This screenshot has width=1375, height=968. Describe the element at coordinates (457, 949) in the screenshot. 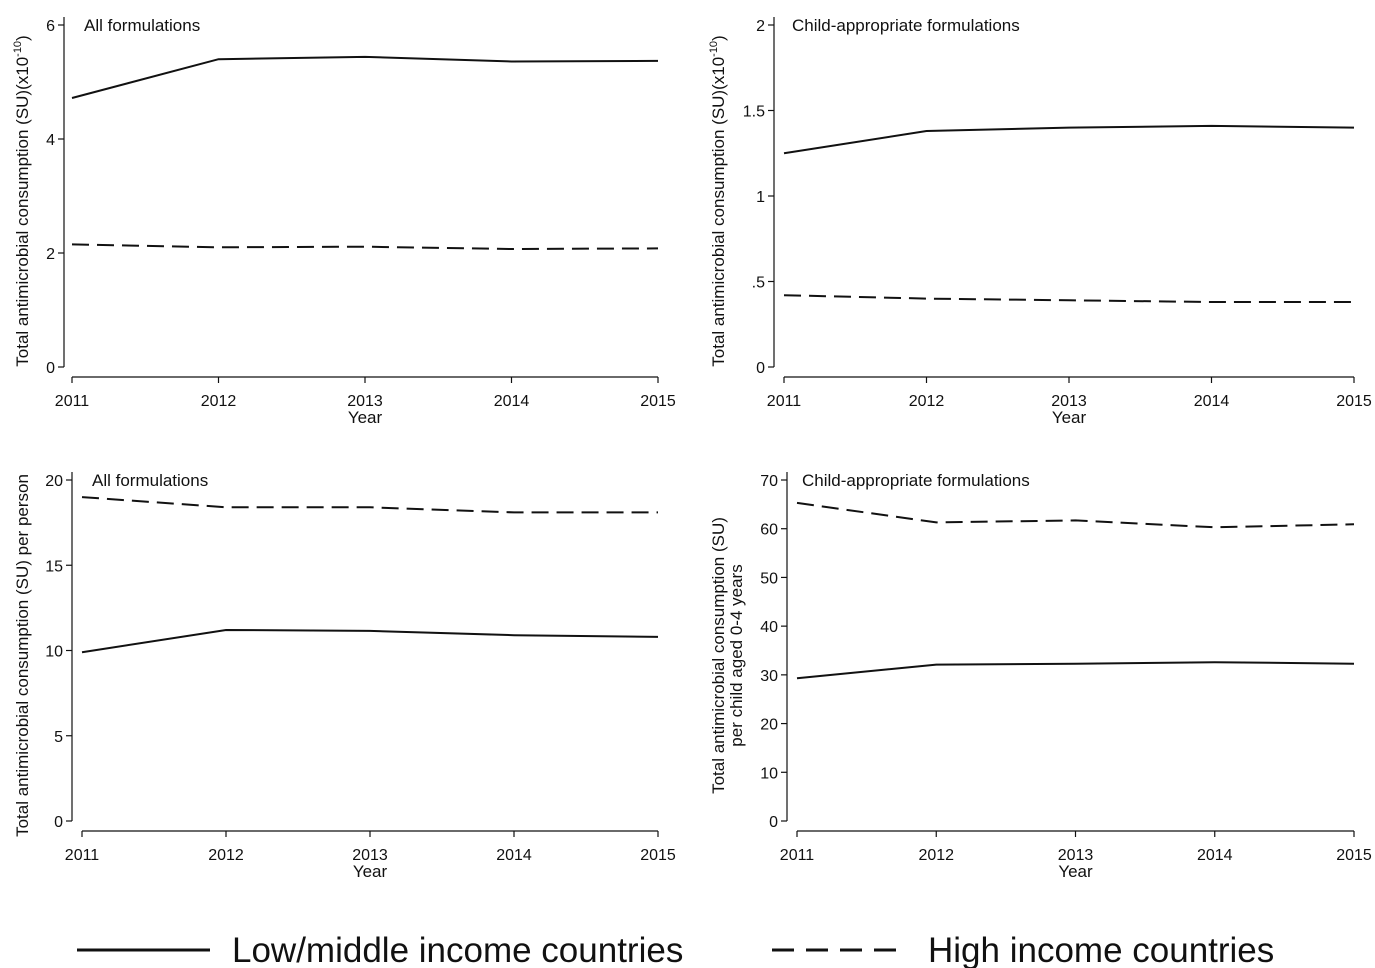

I see `legend-label-low-middle-income: Low/middle income countries` at that location.